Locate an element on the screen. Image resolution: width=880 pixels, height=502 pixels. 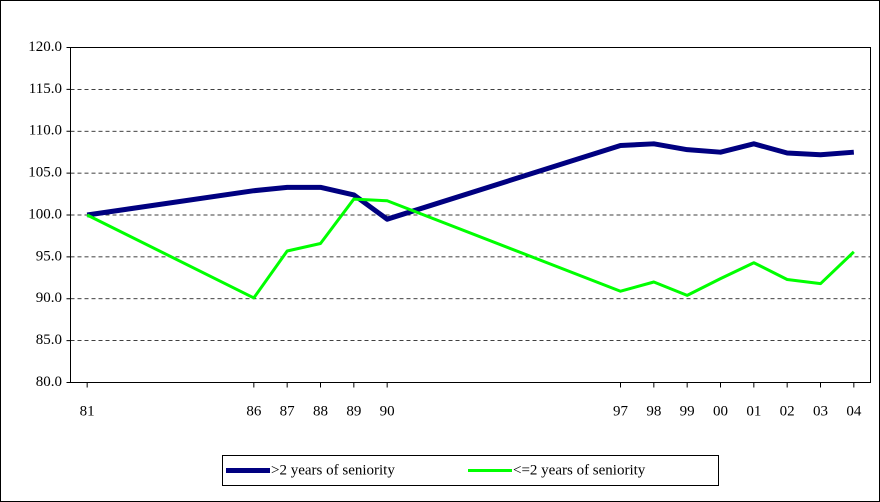
legend-label: <=2 years of seniority is located at coordinates (579, 470).